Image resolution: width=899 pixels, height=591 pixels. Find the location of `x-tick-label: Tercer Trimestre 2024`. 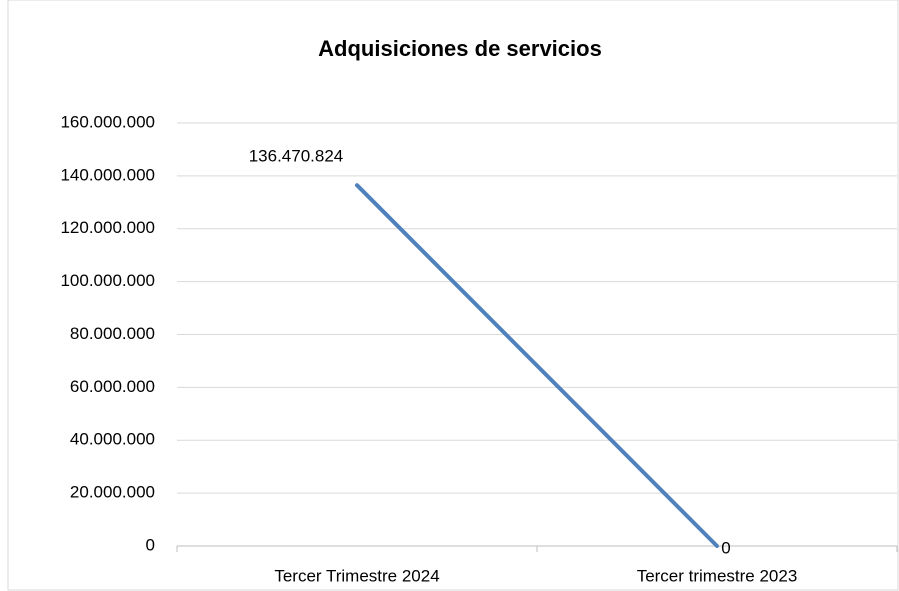

x-tick-label: Tercer Trimestre 2024 is located at coordinates (356, 575).